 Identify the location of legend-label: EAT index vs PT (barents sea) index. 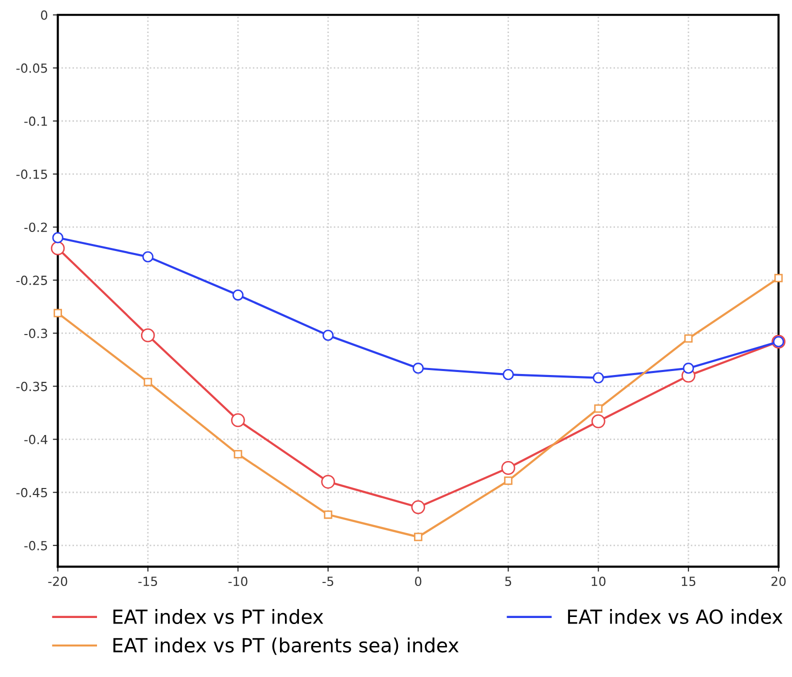
(286, 646).